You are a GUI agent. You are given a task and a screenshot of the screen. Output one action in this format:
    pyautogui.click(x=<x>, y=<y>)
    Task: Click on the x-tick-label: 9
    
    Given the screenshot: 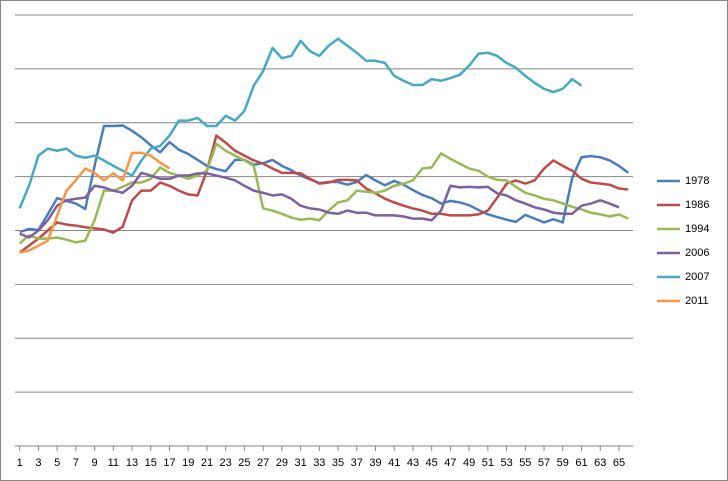 What is the action you would take?
    pyautogui.click(x=95, y=463)
    